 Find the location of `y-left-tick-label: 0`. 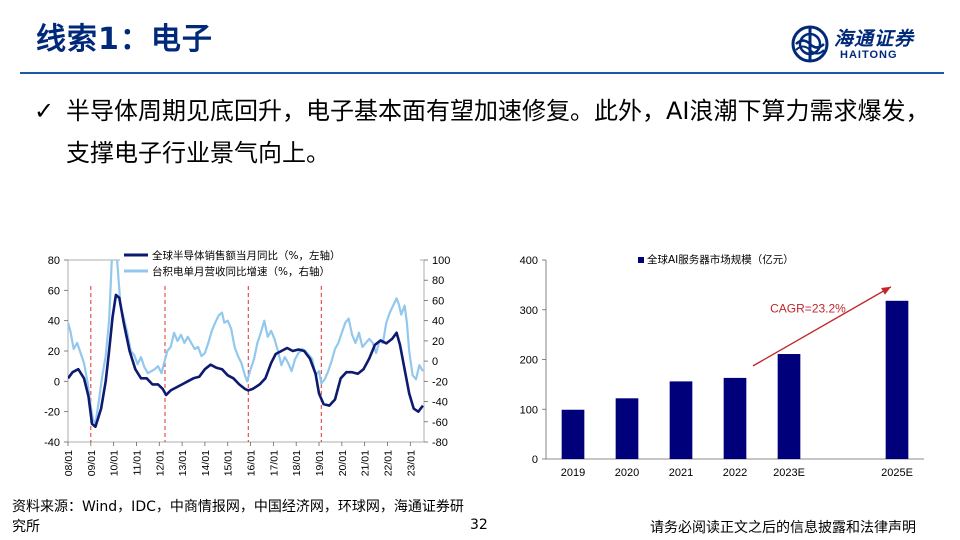

y-left-tick-label: 0 is located at coordinates (57, 382).